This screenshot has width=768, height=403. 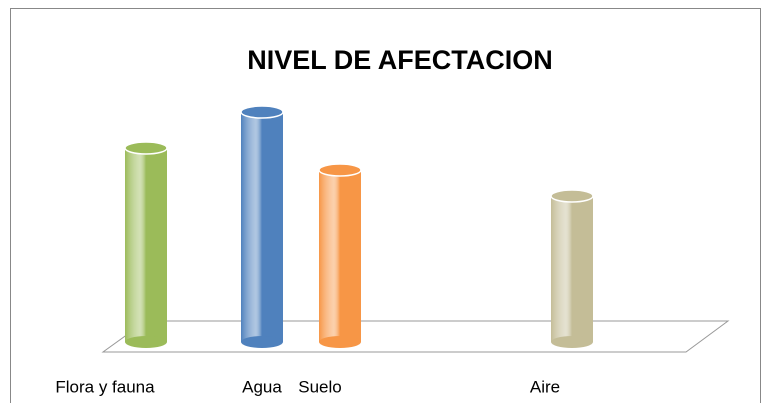 What do you see at coordinates (262, 386) in the screenshot?
I see `x-tick-label: Agua` at bounding box center [262, 386].